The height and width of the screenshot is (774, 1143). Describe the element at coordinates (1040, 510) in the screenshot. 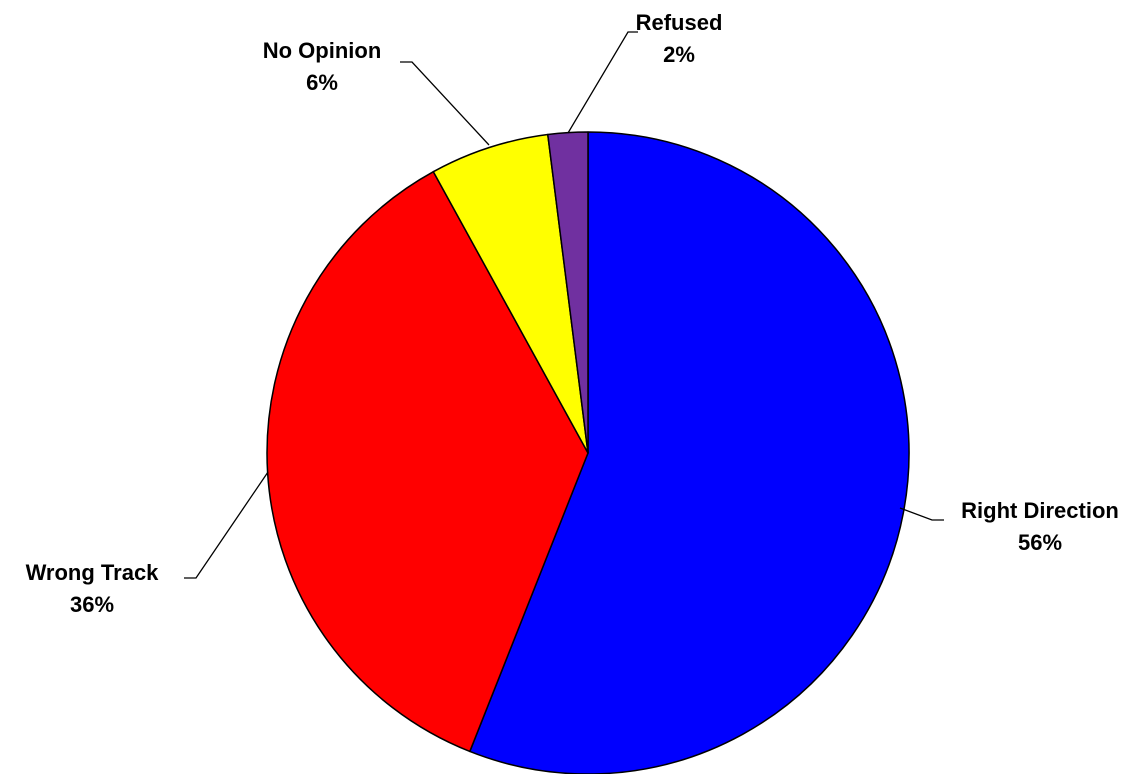

I see `slice-label-right-direction: Right Direction` at that location.